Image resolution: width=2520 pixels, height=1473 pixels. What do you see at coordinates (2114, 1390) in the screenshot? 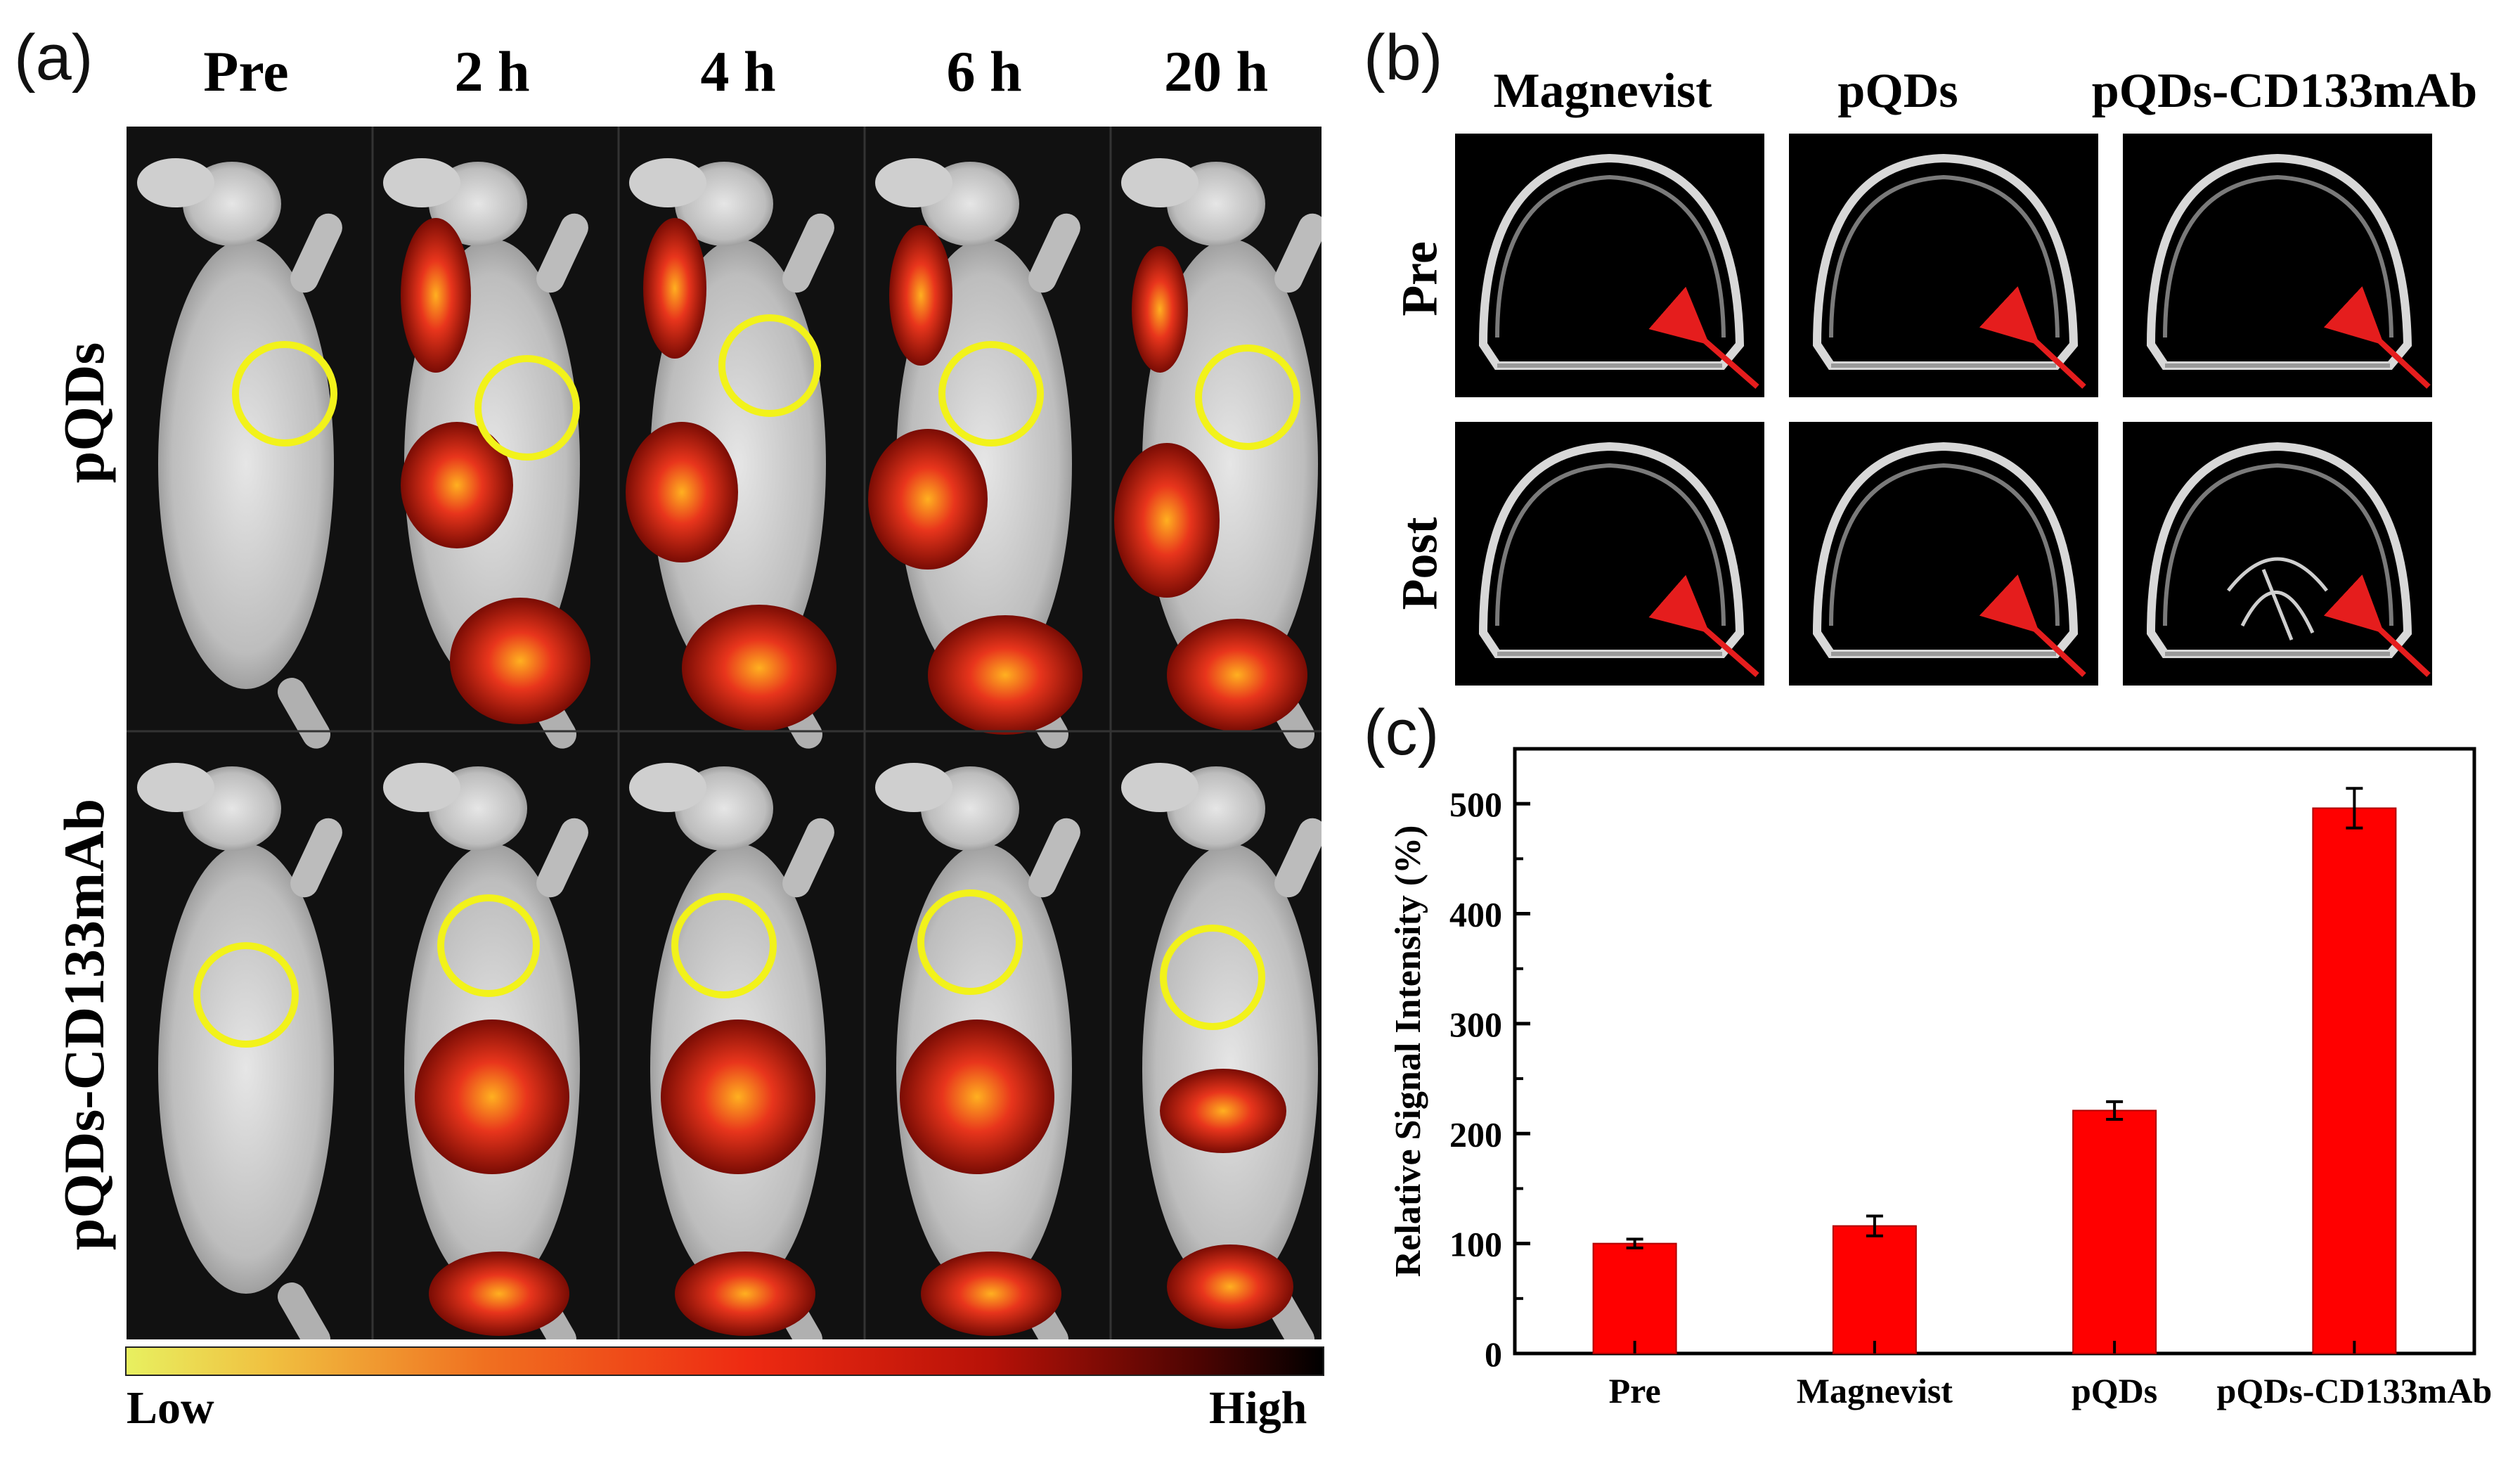
I see `x-tick-label: pQDs` at bounding box center [2114, 1390].